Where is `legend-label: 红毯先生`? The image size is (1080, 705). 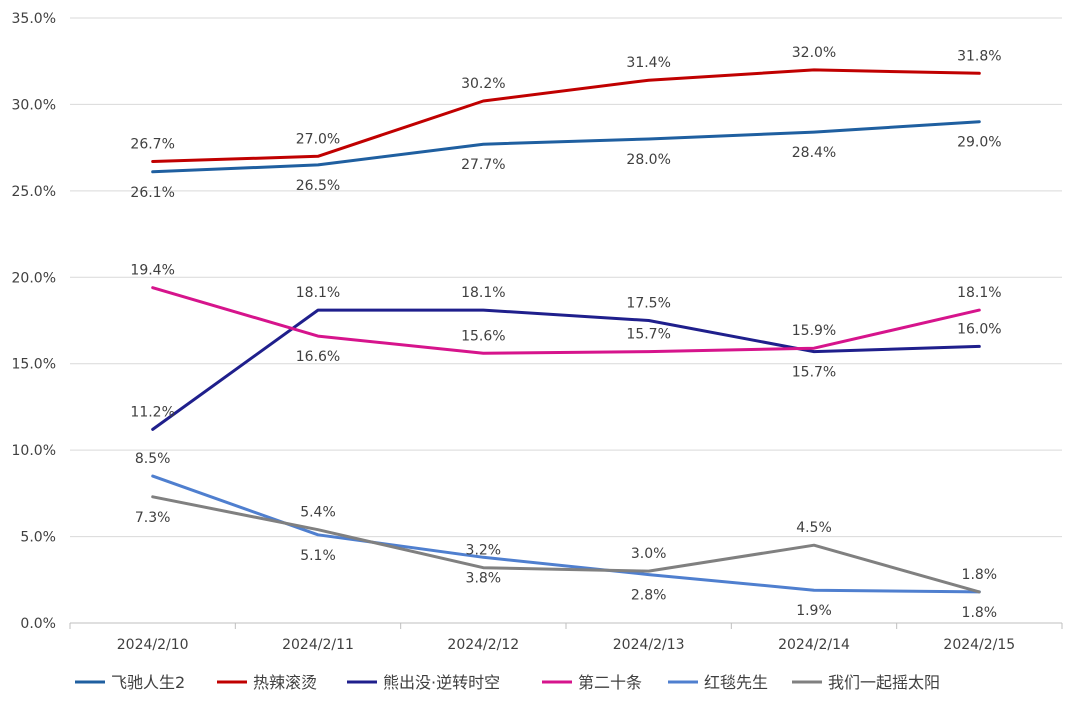
legend-label: 红毯先生 is located at coordinates (736, 682).